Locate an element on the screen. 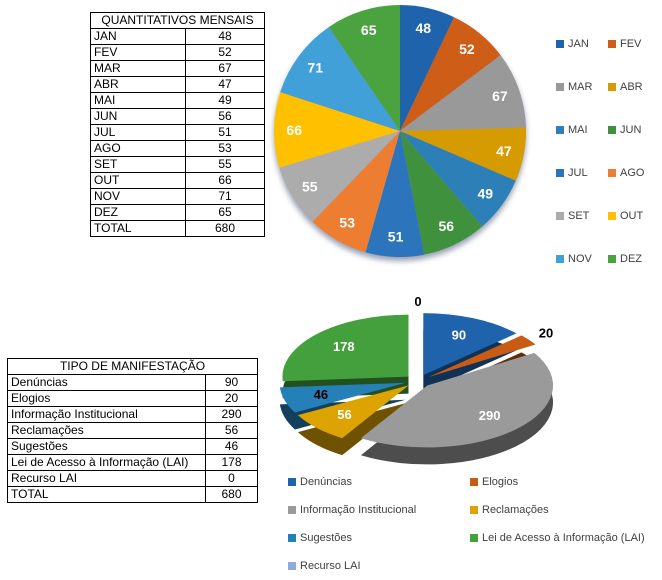 This screenshot has width=662, height=580. data-label: 290 is located at coordinates (490, 415).